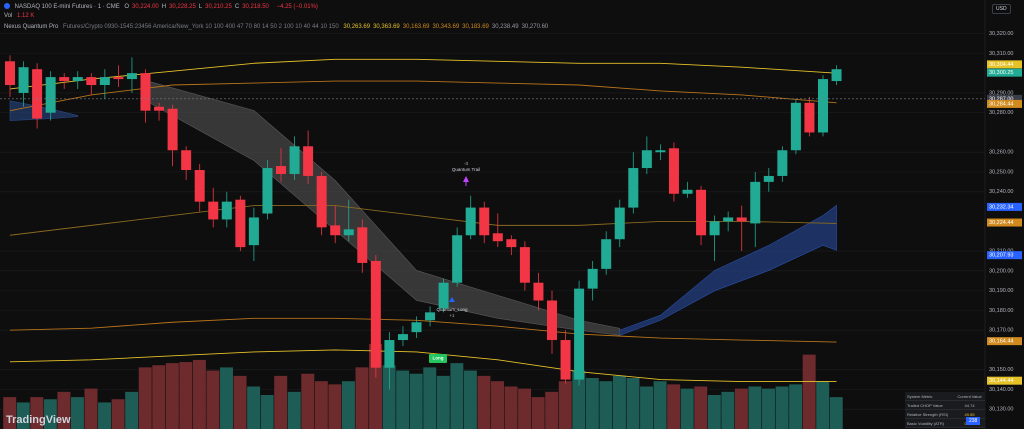  I want to click on table-header: System Metric Current Value, so click(945, 396).